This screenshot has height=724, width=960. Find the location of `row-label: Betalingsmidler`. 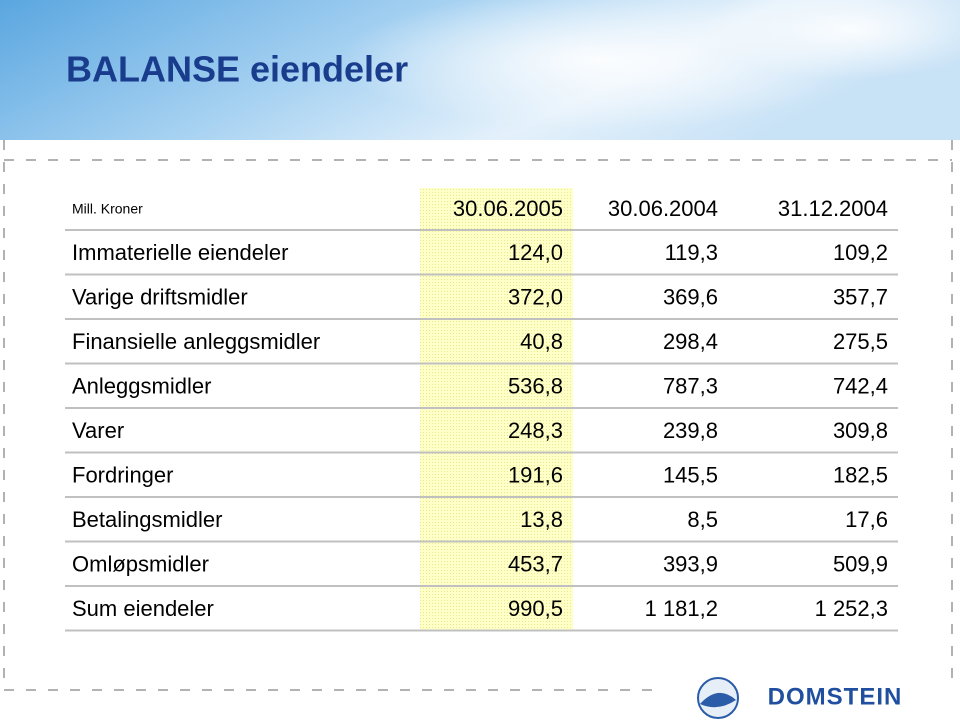

row-label: Betalingsmidler is located at coordinates (147, 519).